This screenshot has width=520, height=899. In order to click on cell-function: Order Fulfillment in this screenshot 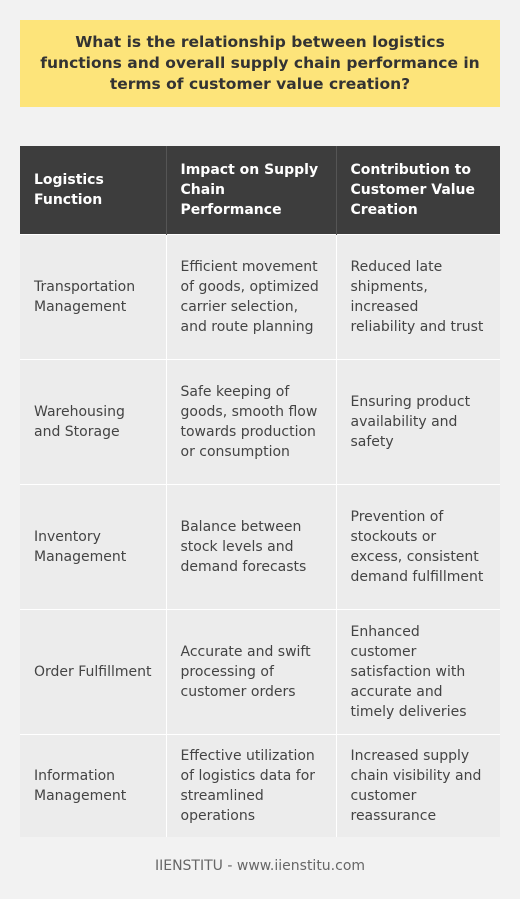, I will do `click(93, 671)`.